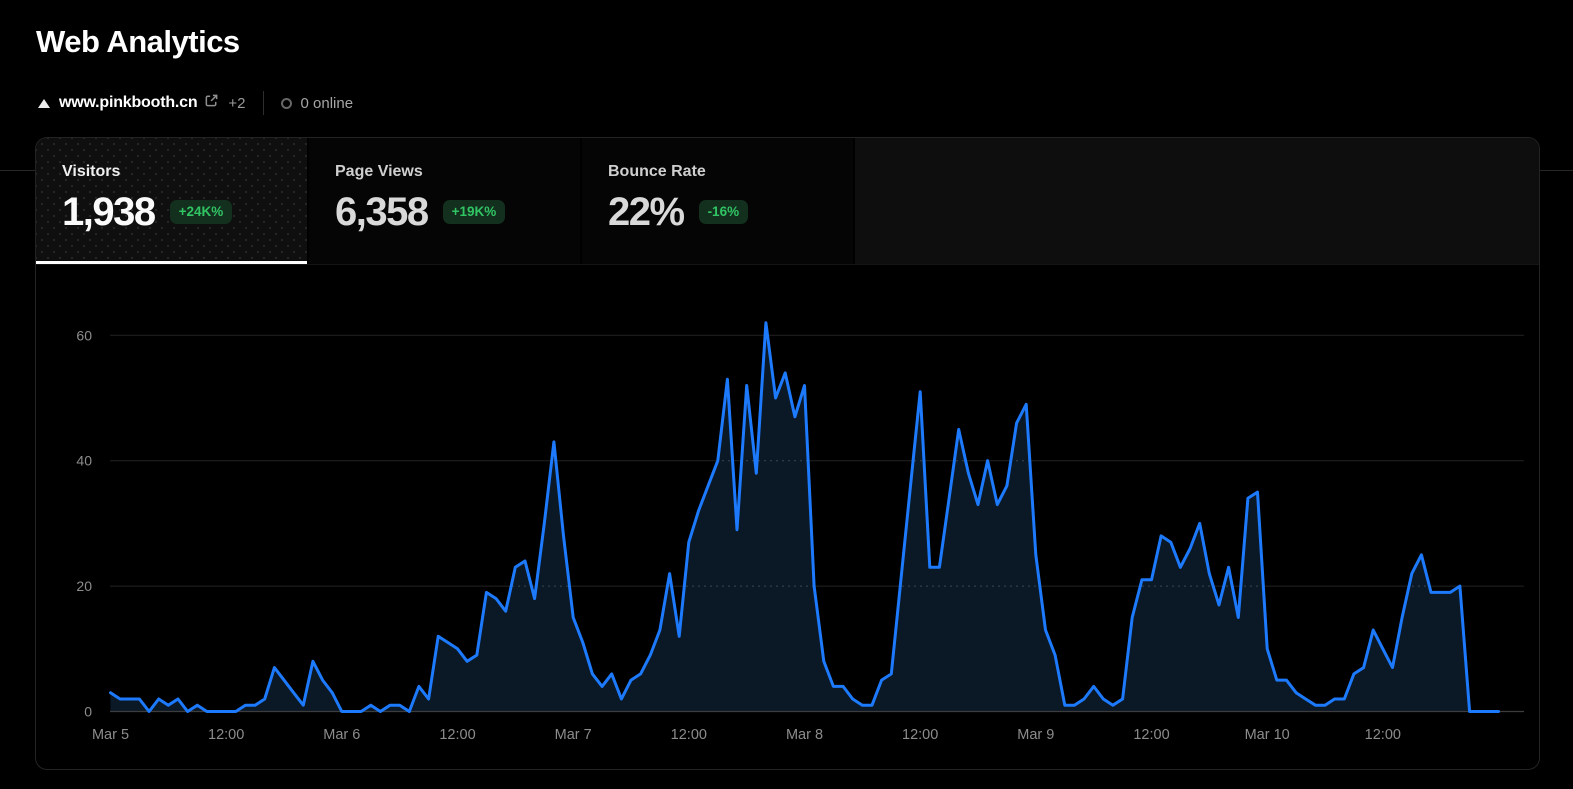 Image resolution: width=1573 pixels, height=789 pixels. What do you see at coordinates (17, 170) in the screenshot?
I see `decorative-rule-left` at bounding box center [17, 170].